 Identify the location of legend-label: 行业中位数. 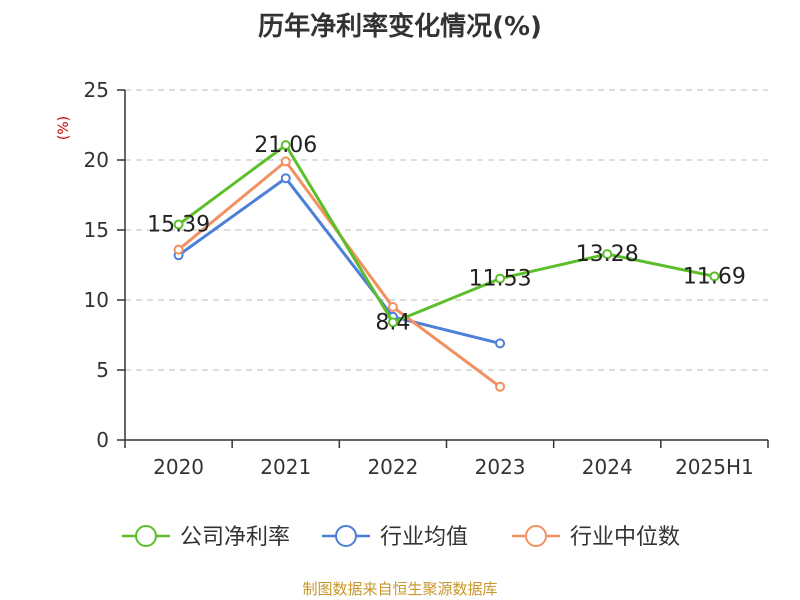
(625, 537).